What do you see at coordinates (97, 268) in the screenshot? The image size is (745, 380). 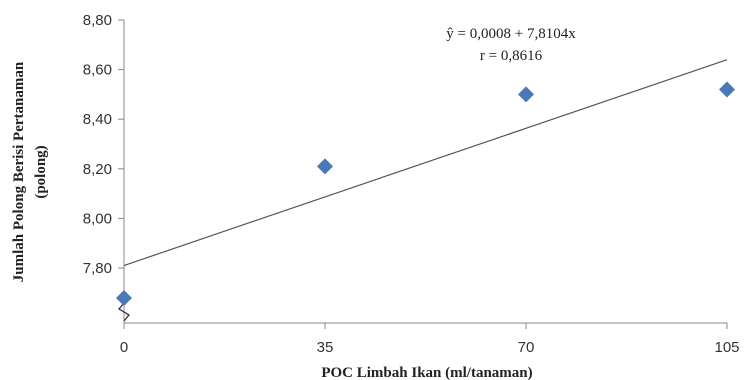 I see `y-tick-label: 7,80` at bounding box center [97, 268].